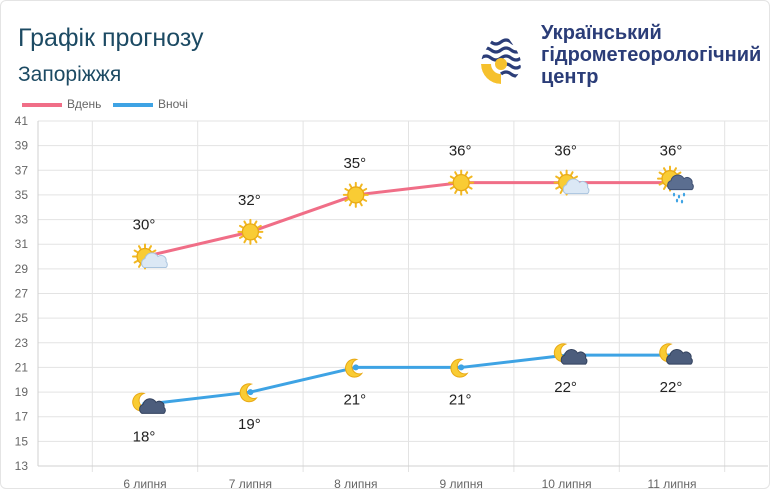  I want to click on y-tick-label: 25, so click(22, 318).